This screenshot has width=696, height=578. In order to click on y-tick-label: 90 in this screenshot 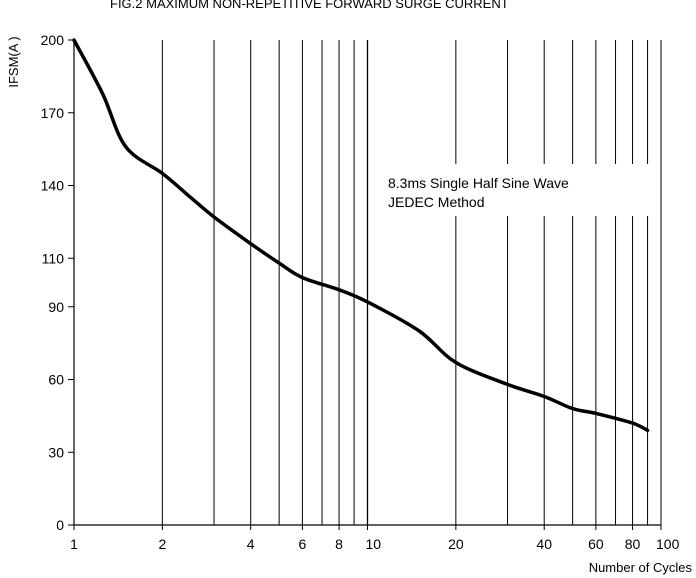, I will do `click(56, 307)`.